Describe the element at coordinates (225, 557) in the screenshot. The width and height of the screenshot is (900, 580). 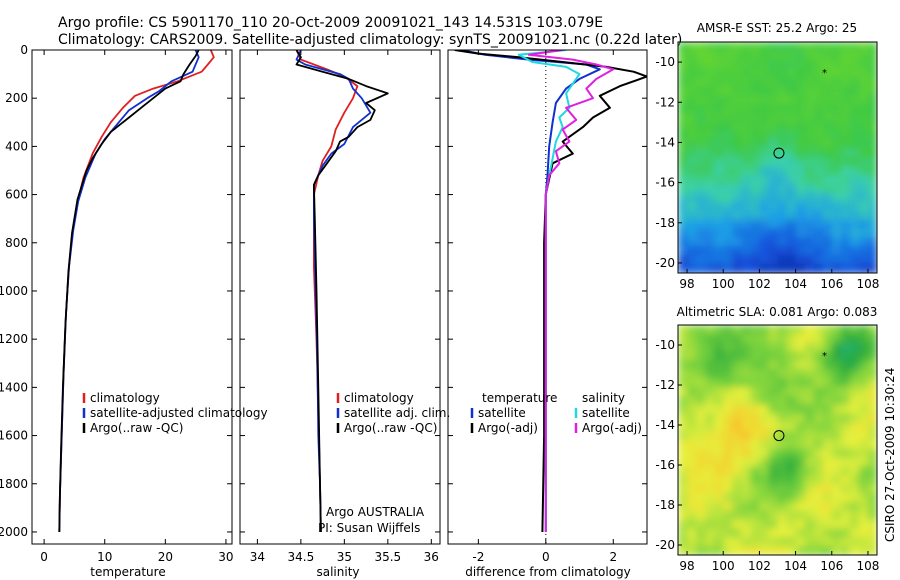
I see `temperature-xtick-label-3: 30` at that location.